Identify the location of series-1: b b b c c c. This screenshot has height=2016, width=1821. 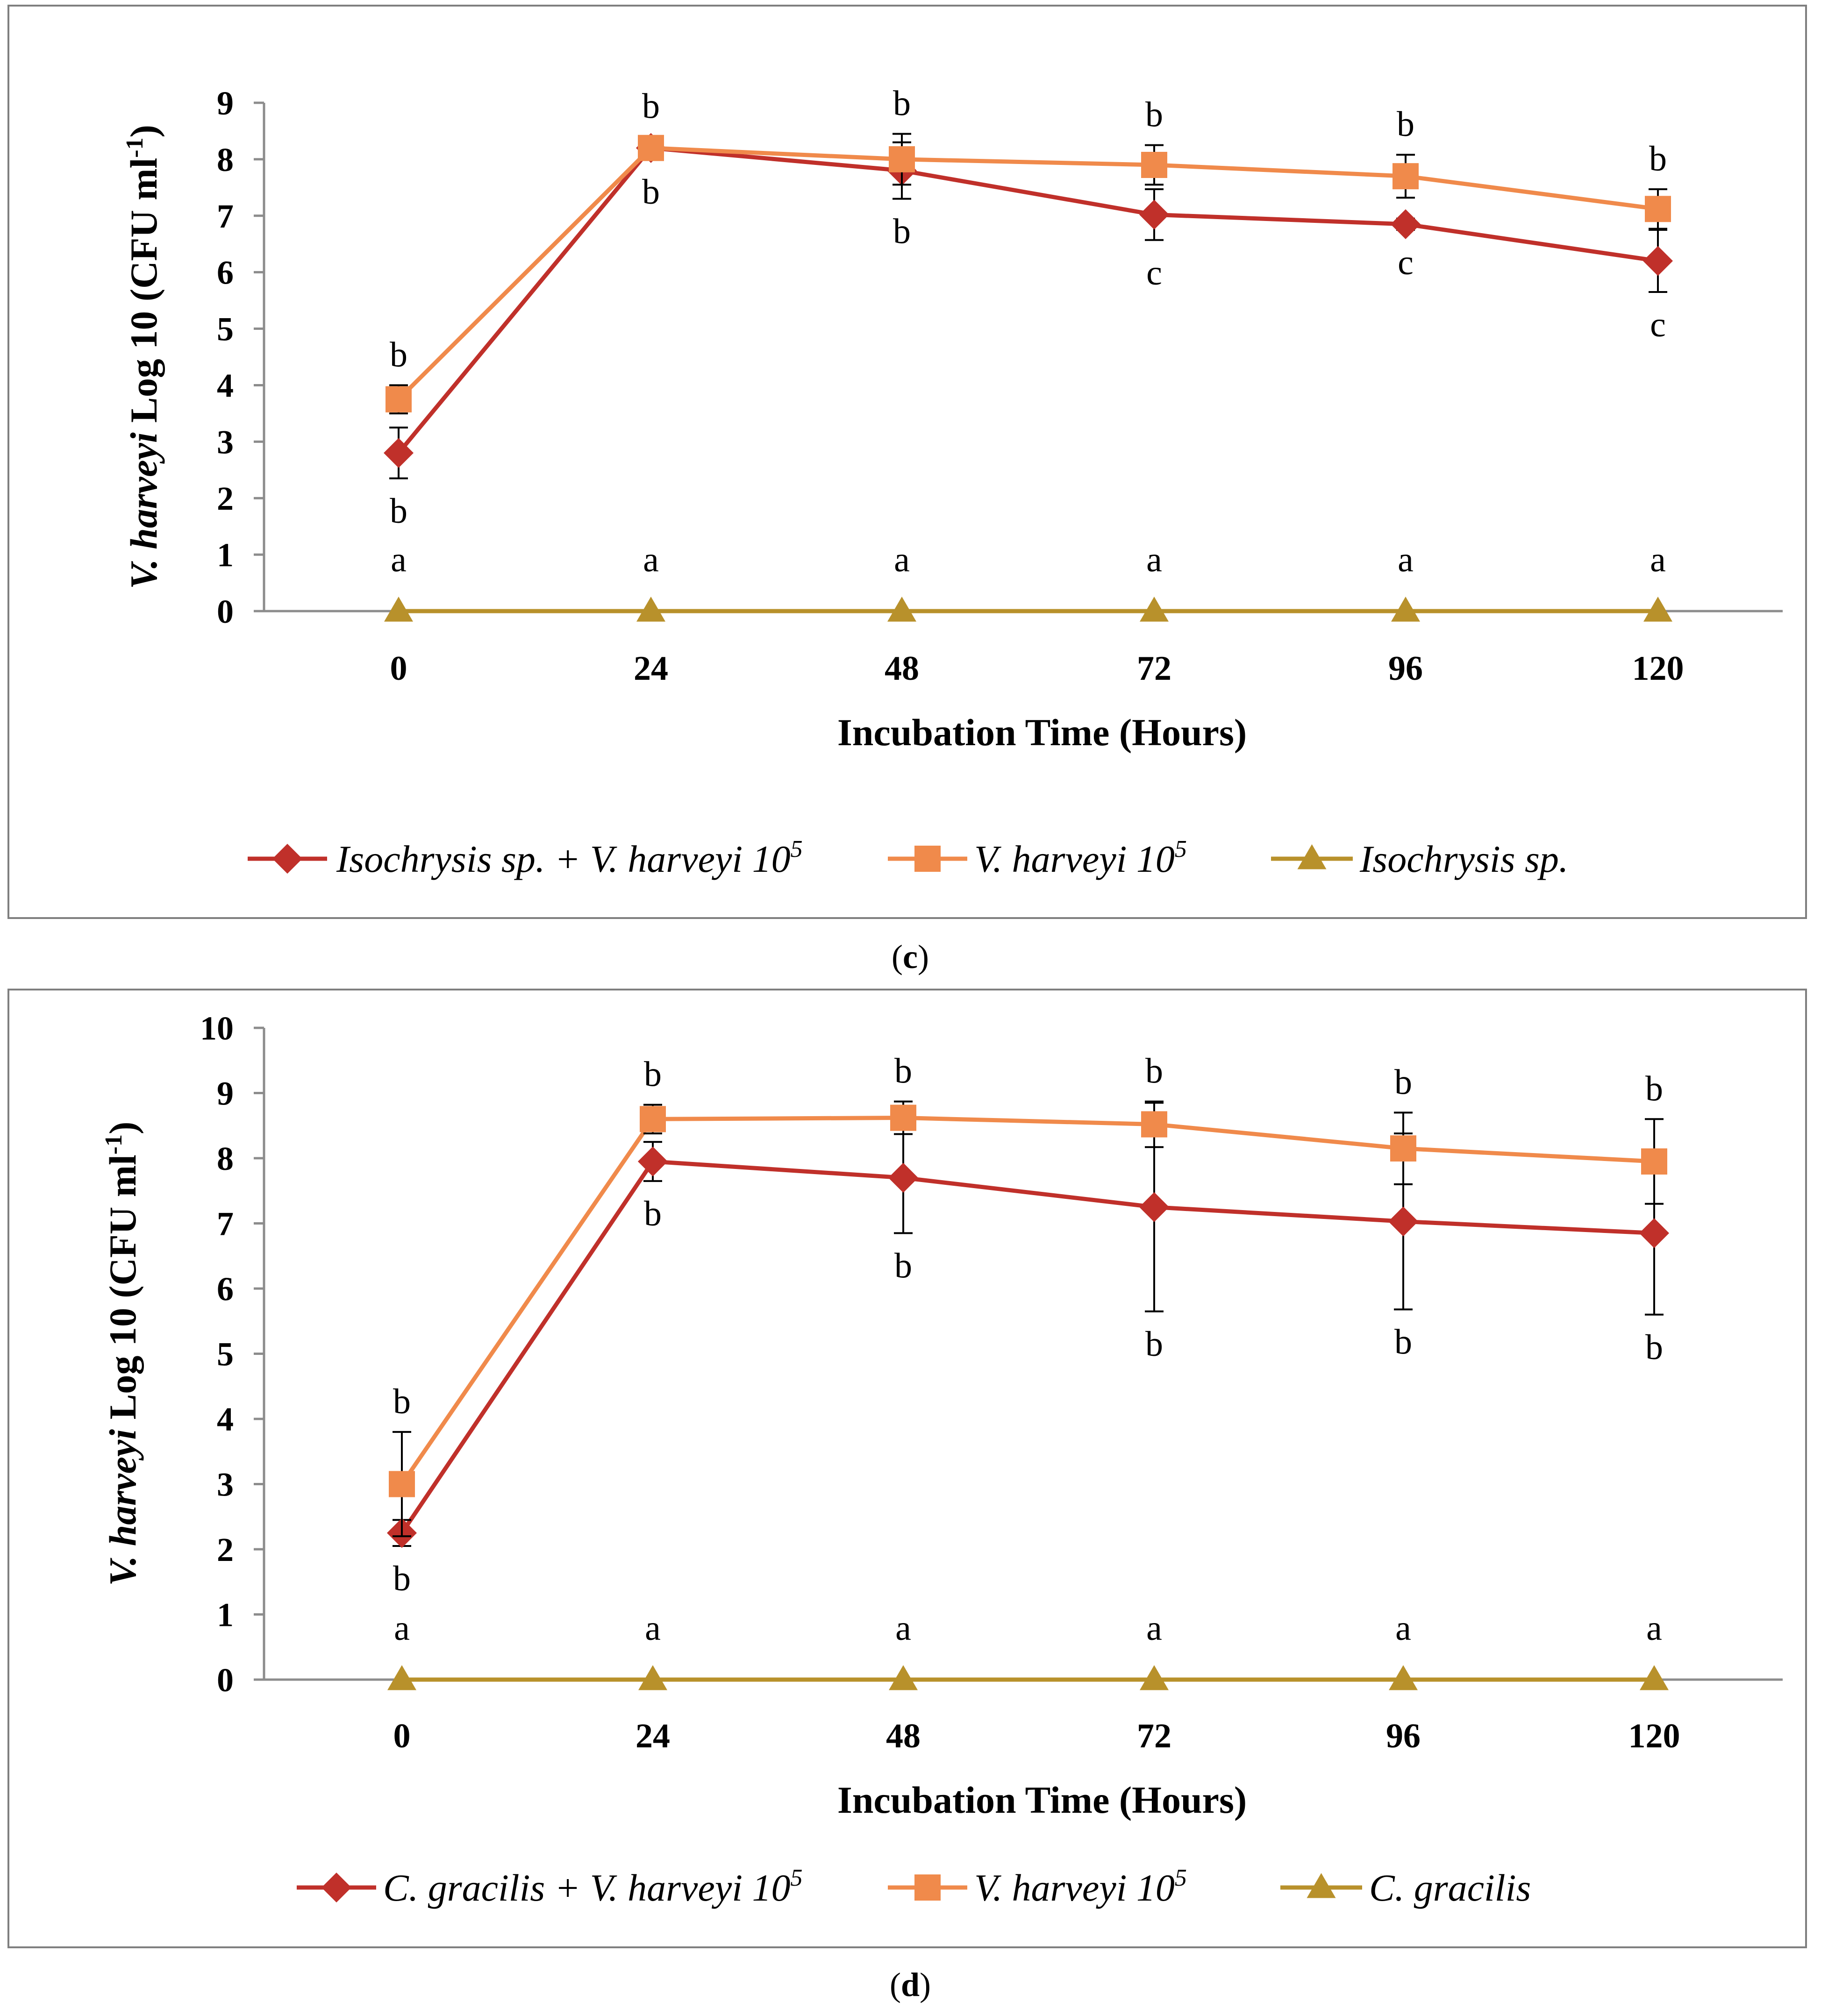
(1028, 332).